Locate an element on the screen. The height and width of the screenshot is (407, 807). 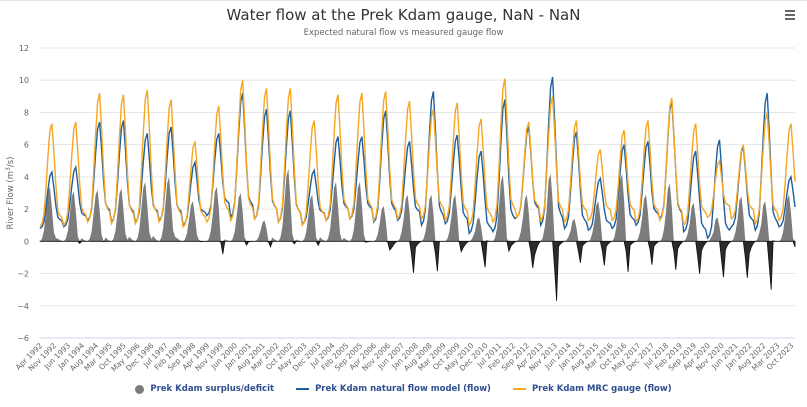
top-border is located at coordinates (403, 0).